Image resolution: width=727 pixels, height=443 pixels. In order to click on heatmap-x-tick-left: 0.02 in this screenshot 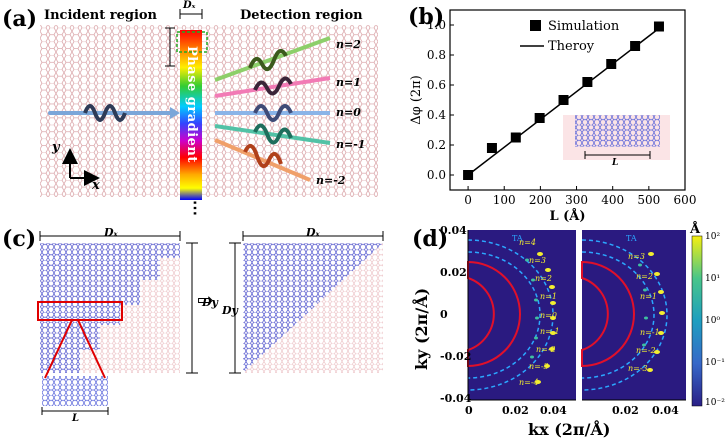, I will do `click(515, 410)`.